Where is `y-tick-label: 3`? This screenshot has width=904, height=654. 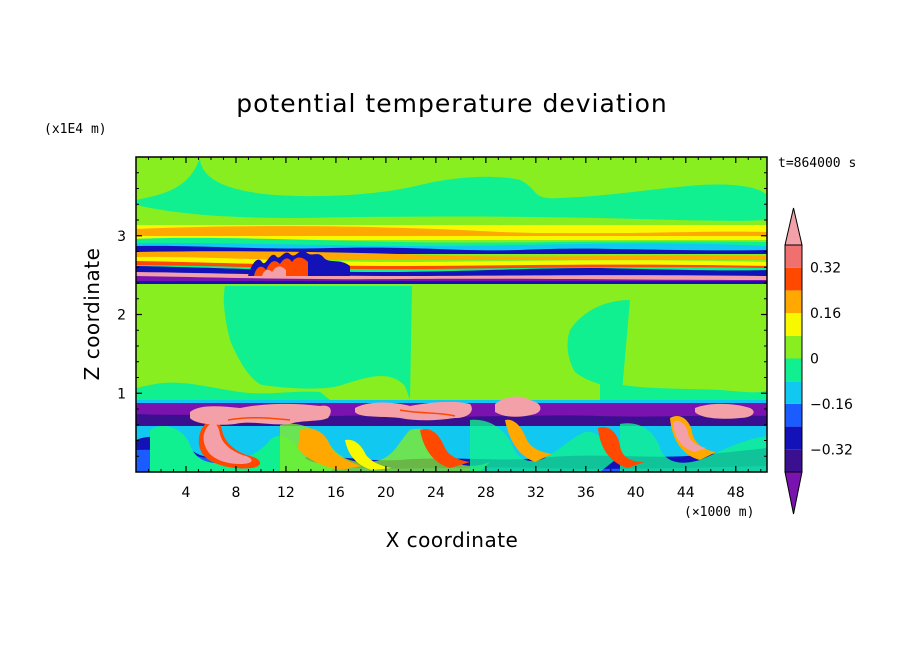 y-tick-label: 3 is located at coordinates (121, 237).